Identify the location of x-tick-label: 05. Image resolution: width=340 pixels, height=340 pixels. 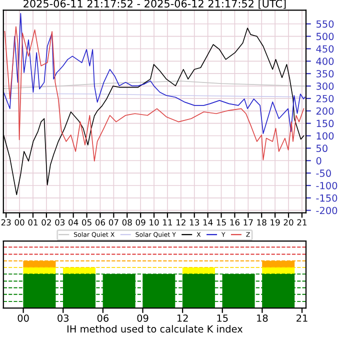
(87, 222).